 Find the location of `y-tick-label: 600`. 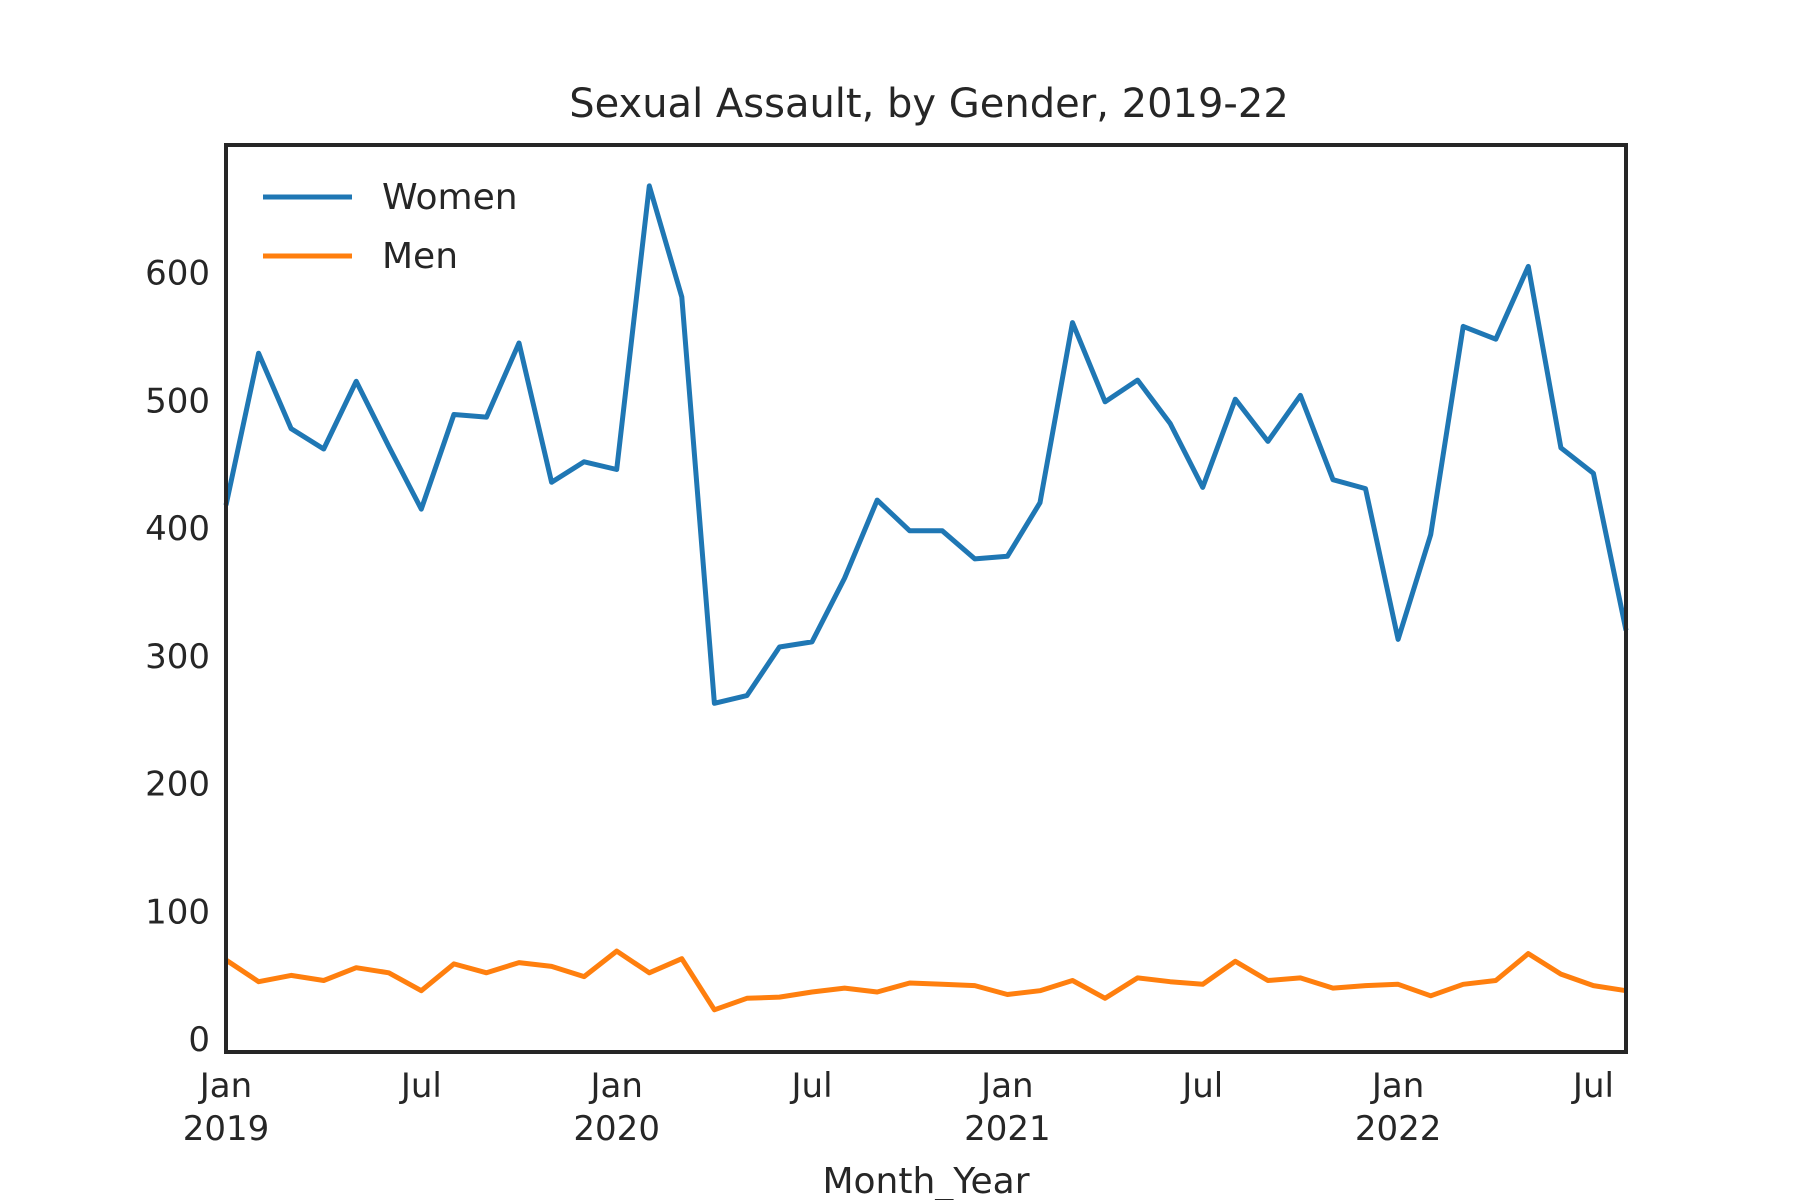

y-tick-label: 600 is located at coordinates (177, 274).